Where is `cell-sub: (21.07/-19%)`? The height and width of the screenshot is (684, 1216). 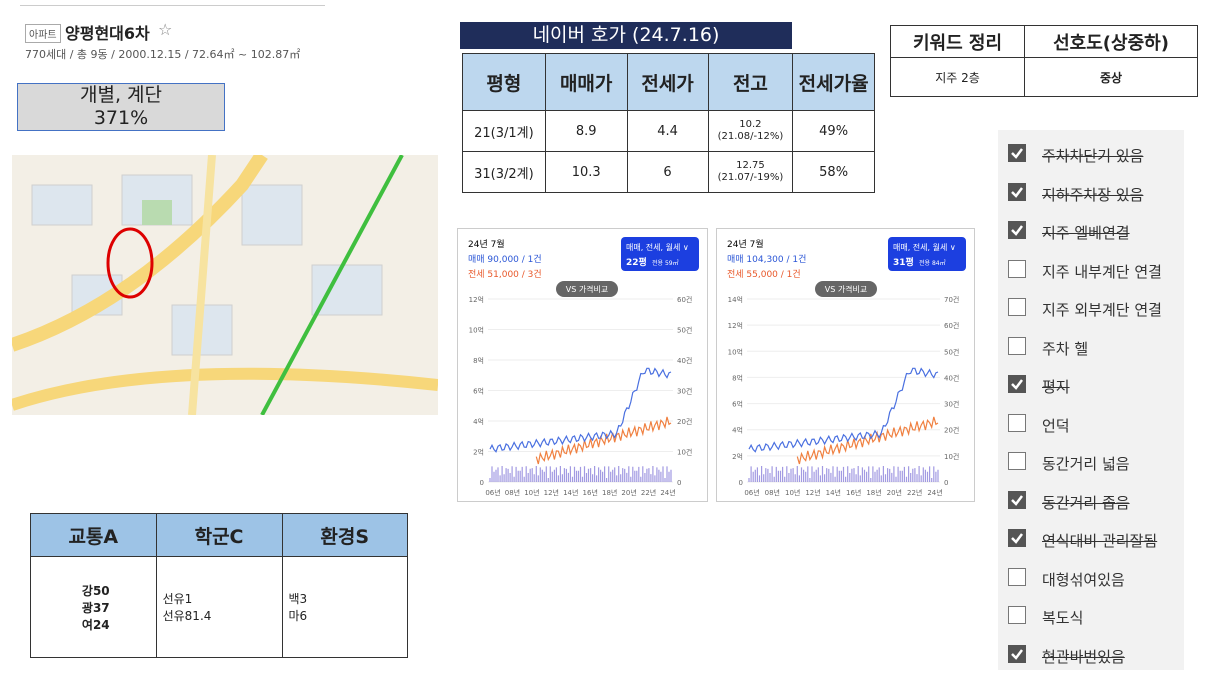
cell-sub: (21.07/-19%) is located at coordinates (750, 177).